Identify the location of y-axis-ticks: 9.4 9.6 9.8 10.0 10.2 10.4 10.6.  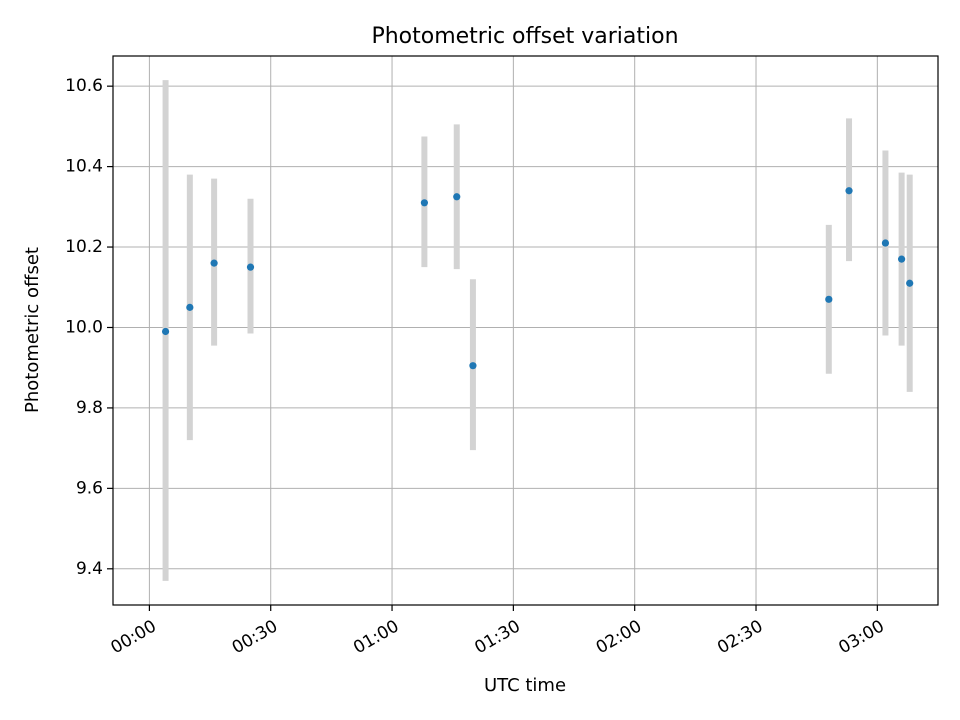
(89, 327).